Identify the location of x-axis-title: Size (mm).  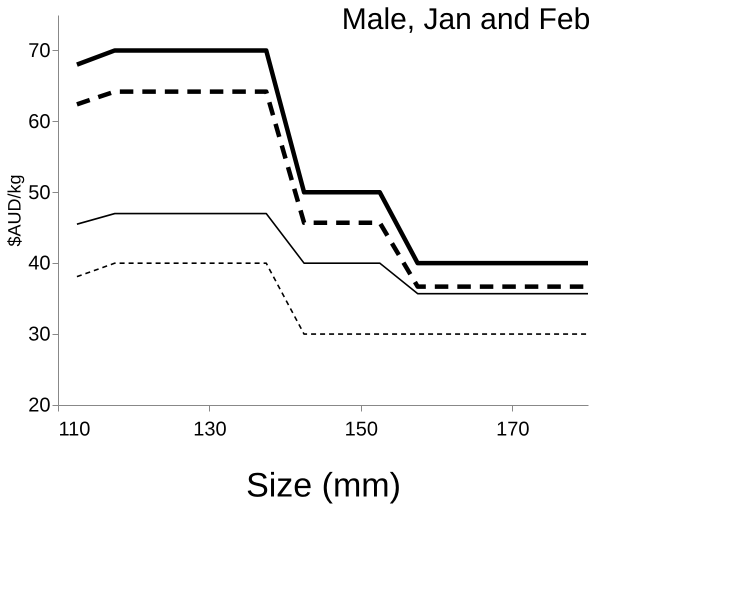
(323, 485).